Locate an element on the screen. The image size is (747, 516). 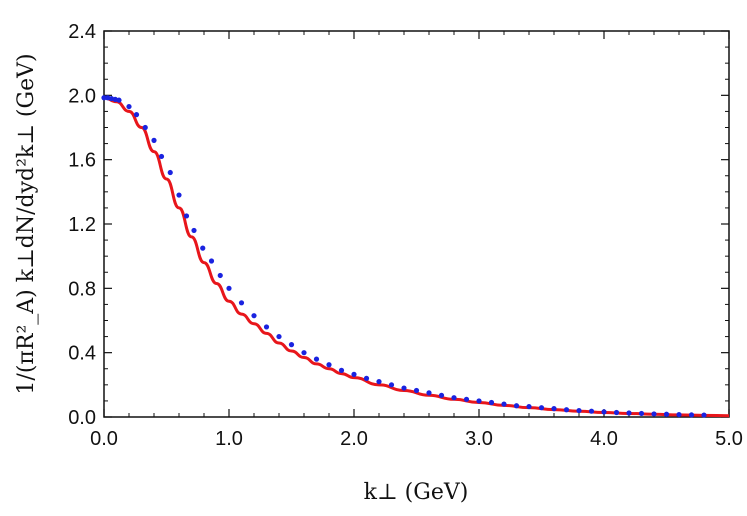
x-tick-label: 1.0 is located at coordinates (229, 439).